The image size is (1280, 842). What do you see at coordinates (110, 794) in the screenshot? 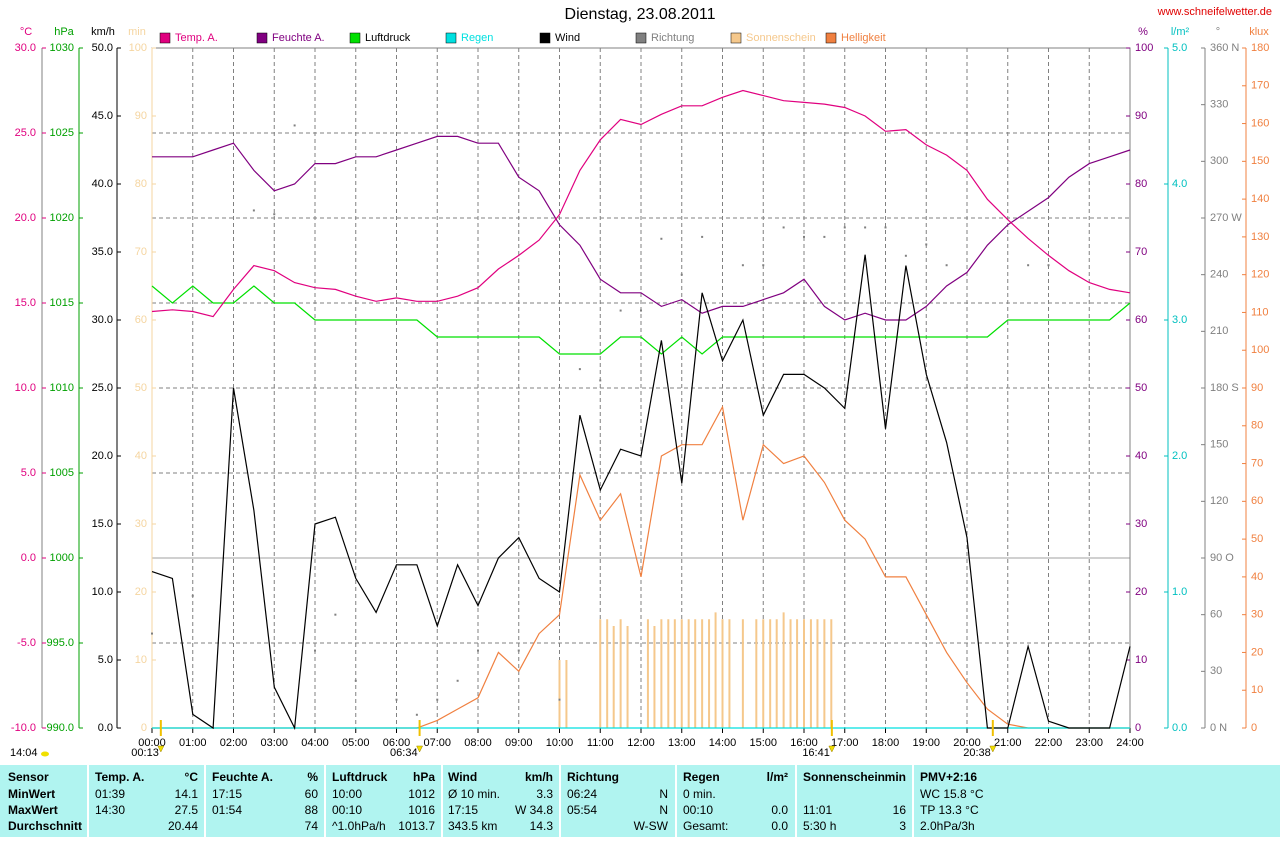
I see `table-cell: 01:39` at bounding box center [110, 794].